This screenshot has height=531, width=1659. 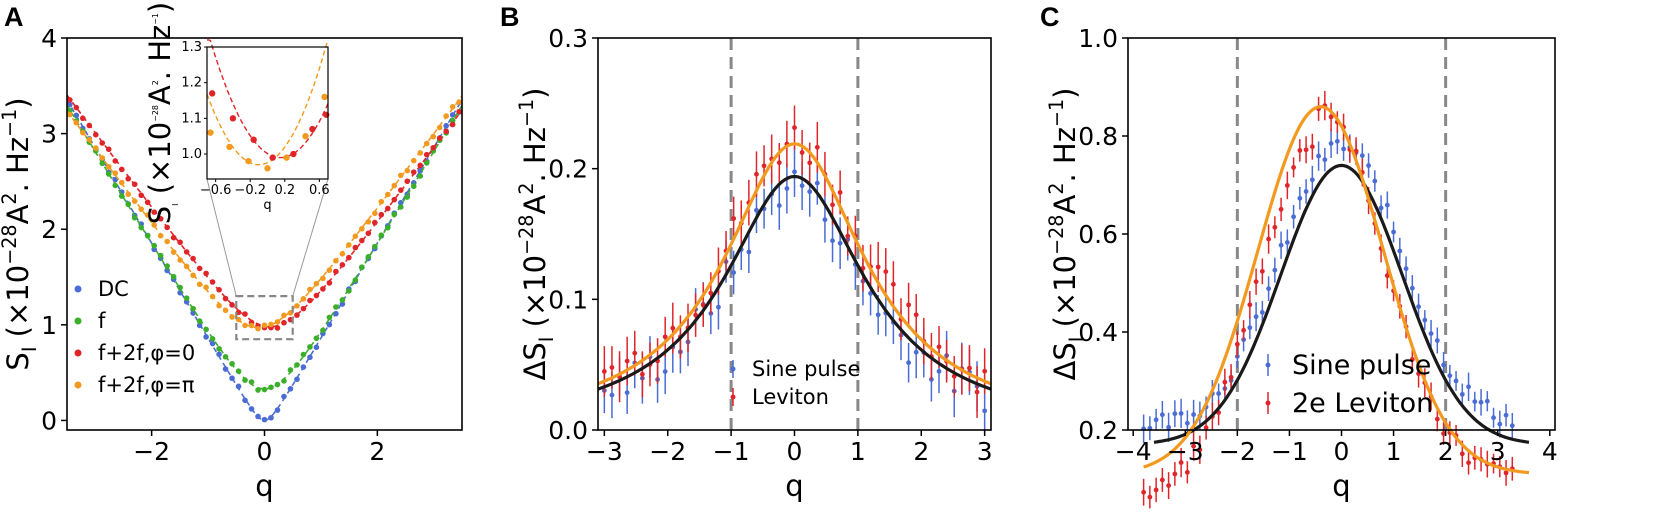 What do you see at coordinates (284, 190) in the screenshot?
I see `inset-xtick-label: 0.2` at bounding box center [284, 190].